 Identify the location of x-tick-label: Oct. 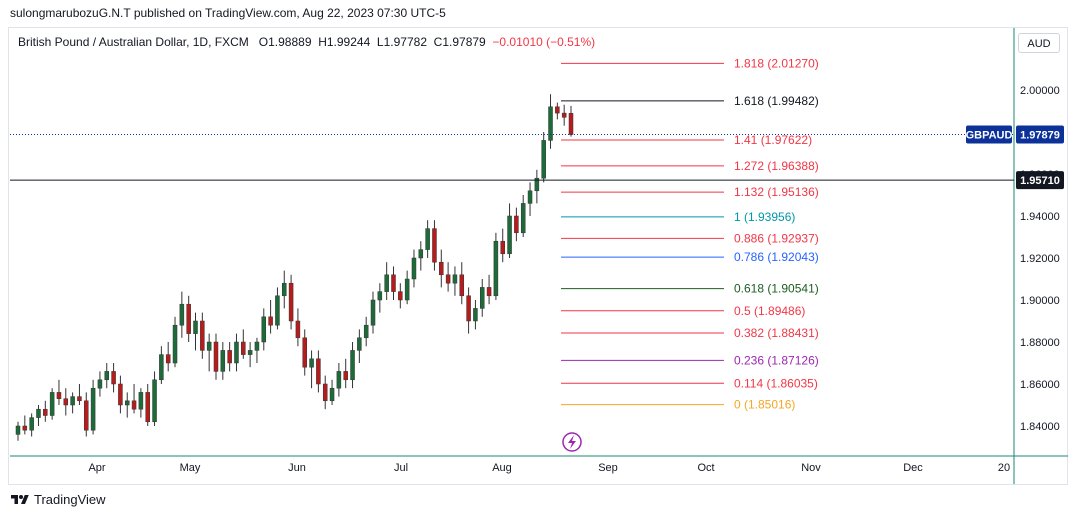
(705, 468).